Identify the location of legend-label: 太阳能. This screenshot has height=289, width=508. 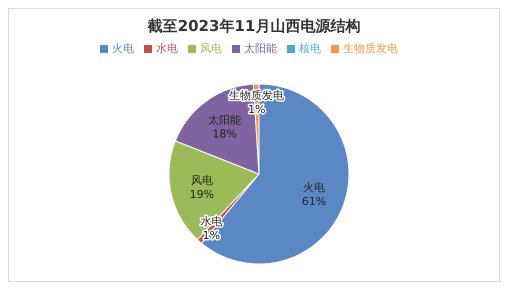
(260, 48).